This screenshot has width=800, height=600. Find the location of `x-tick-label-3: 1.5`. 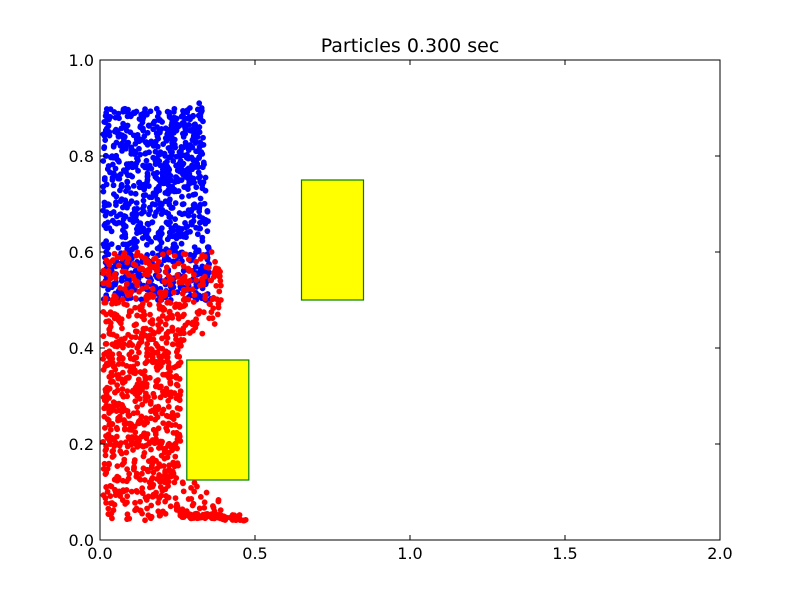

x-tick-label-3: 1.5 is located at coordinates (564, 553).